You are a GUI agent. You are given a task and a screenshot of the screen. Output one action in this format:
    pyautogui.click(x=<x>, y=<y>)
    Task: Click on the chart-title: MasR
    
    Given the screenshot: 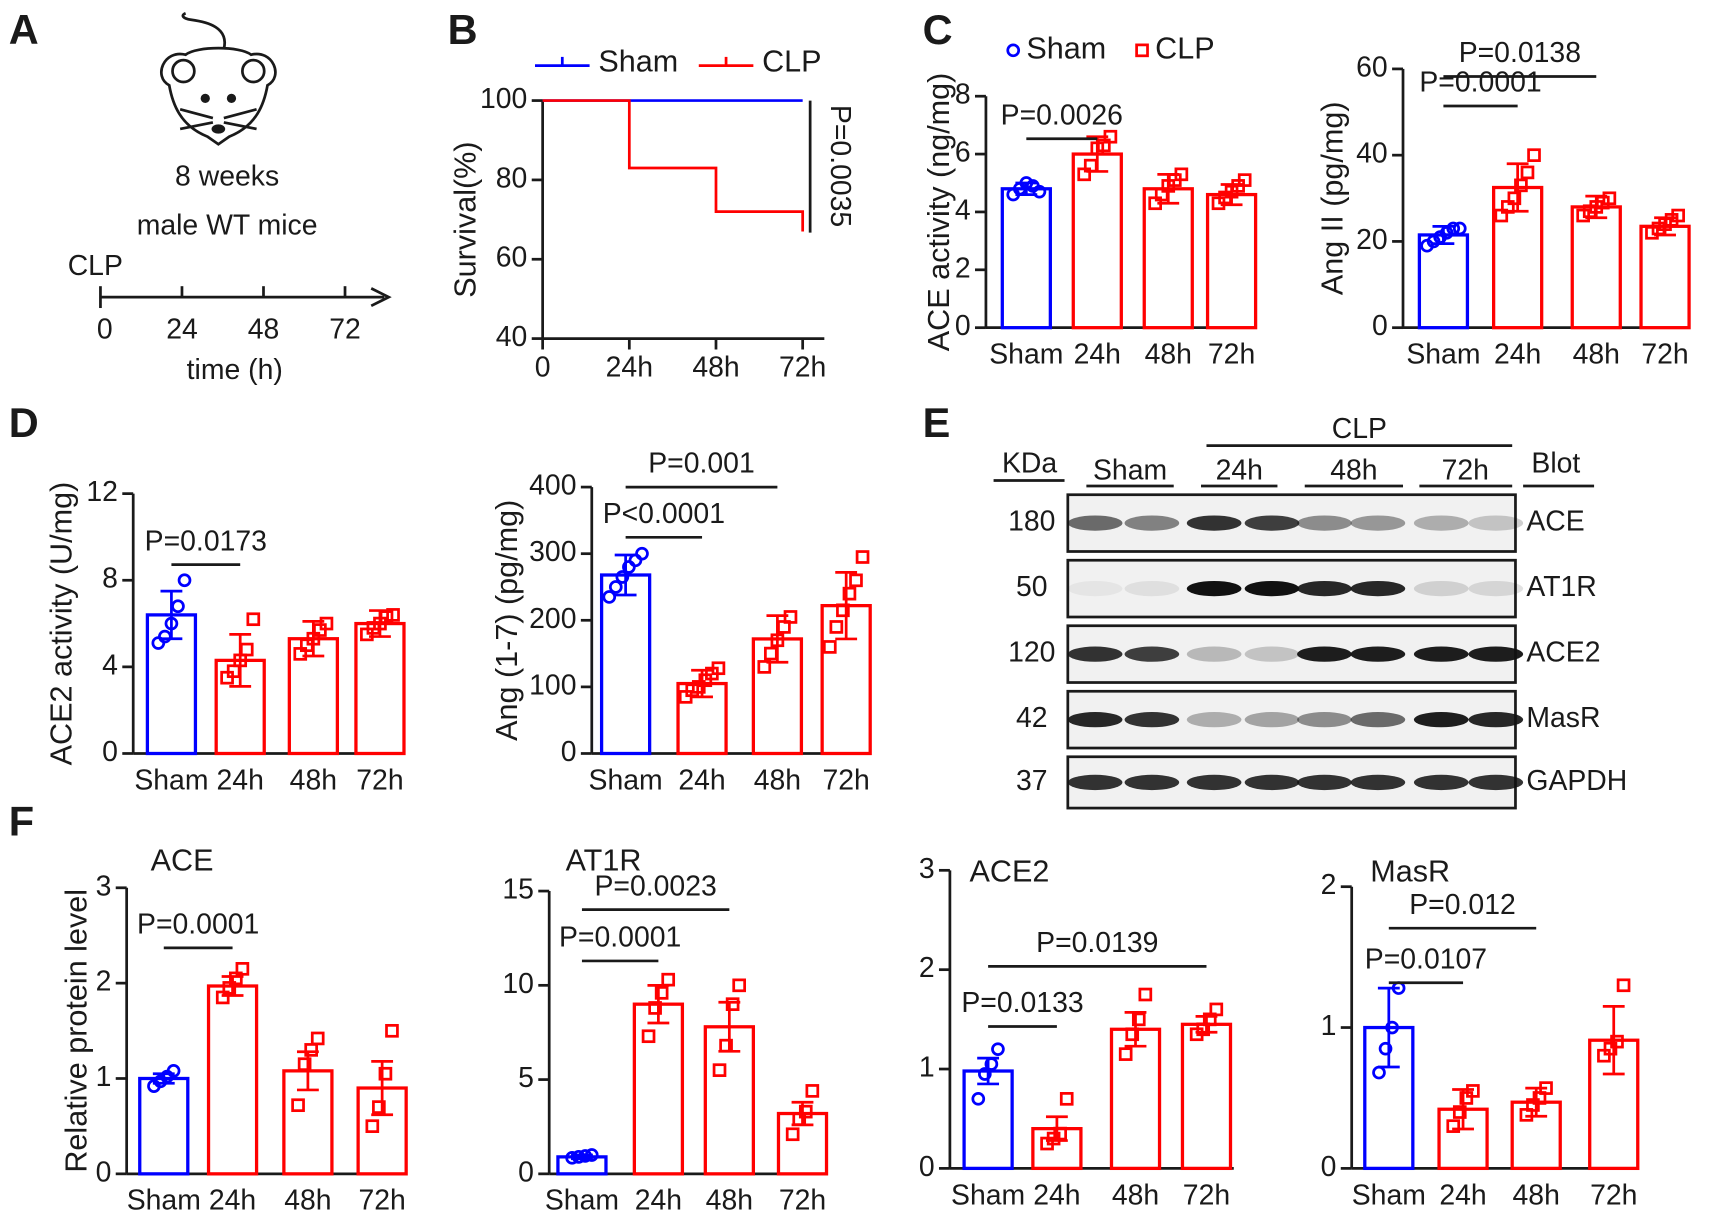 What is the action you would take?
    pyautogui.click(x=1410, y=872)
    